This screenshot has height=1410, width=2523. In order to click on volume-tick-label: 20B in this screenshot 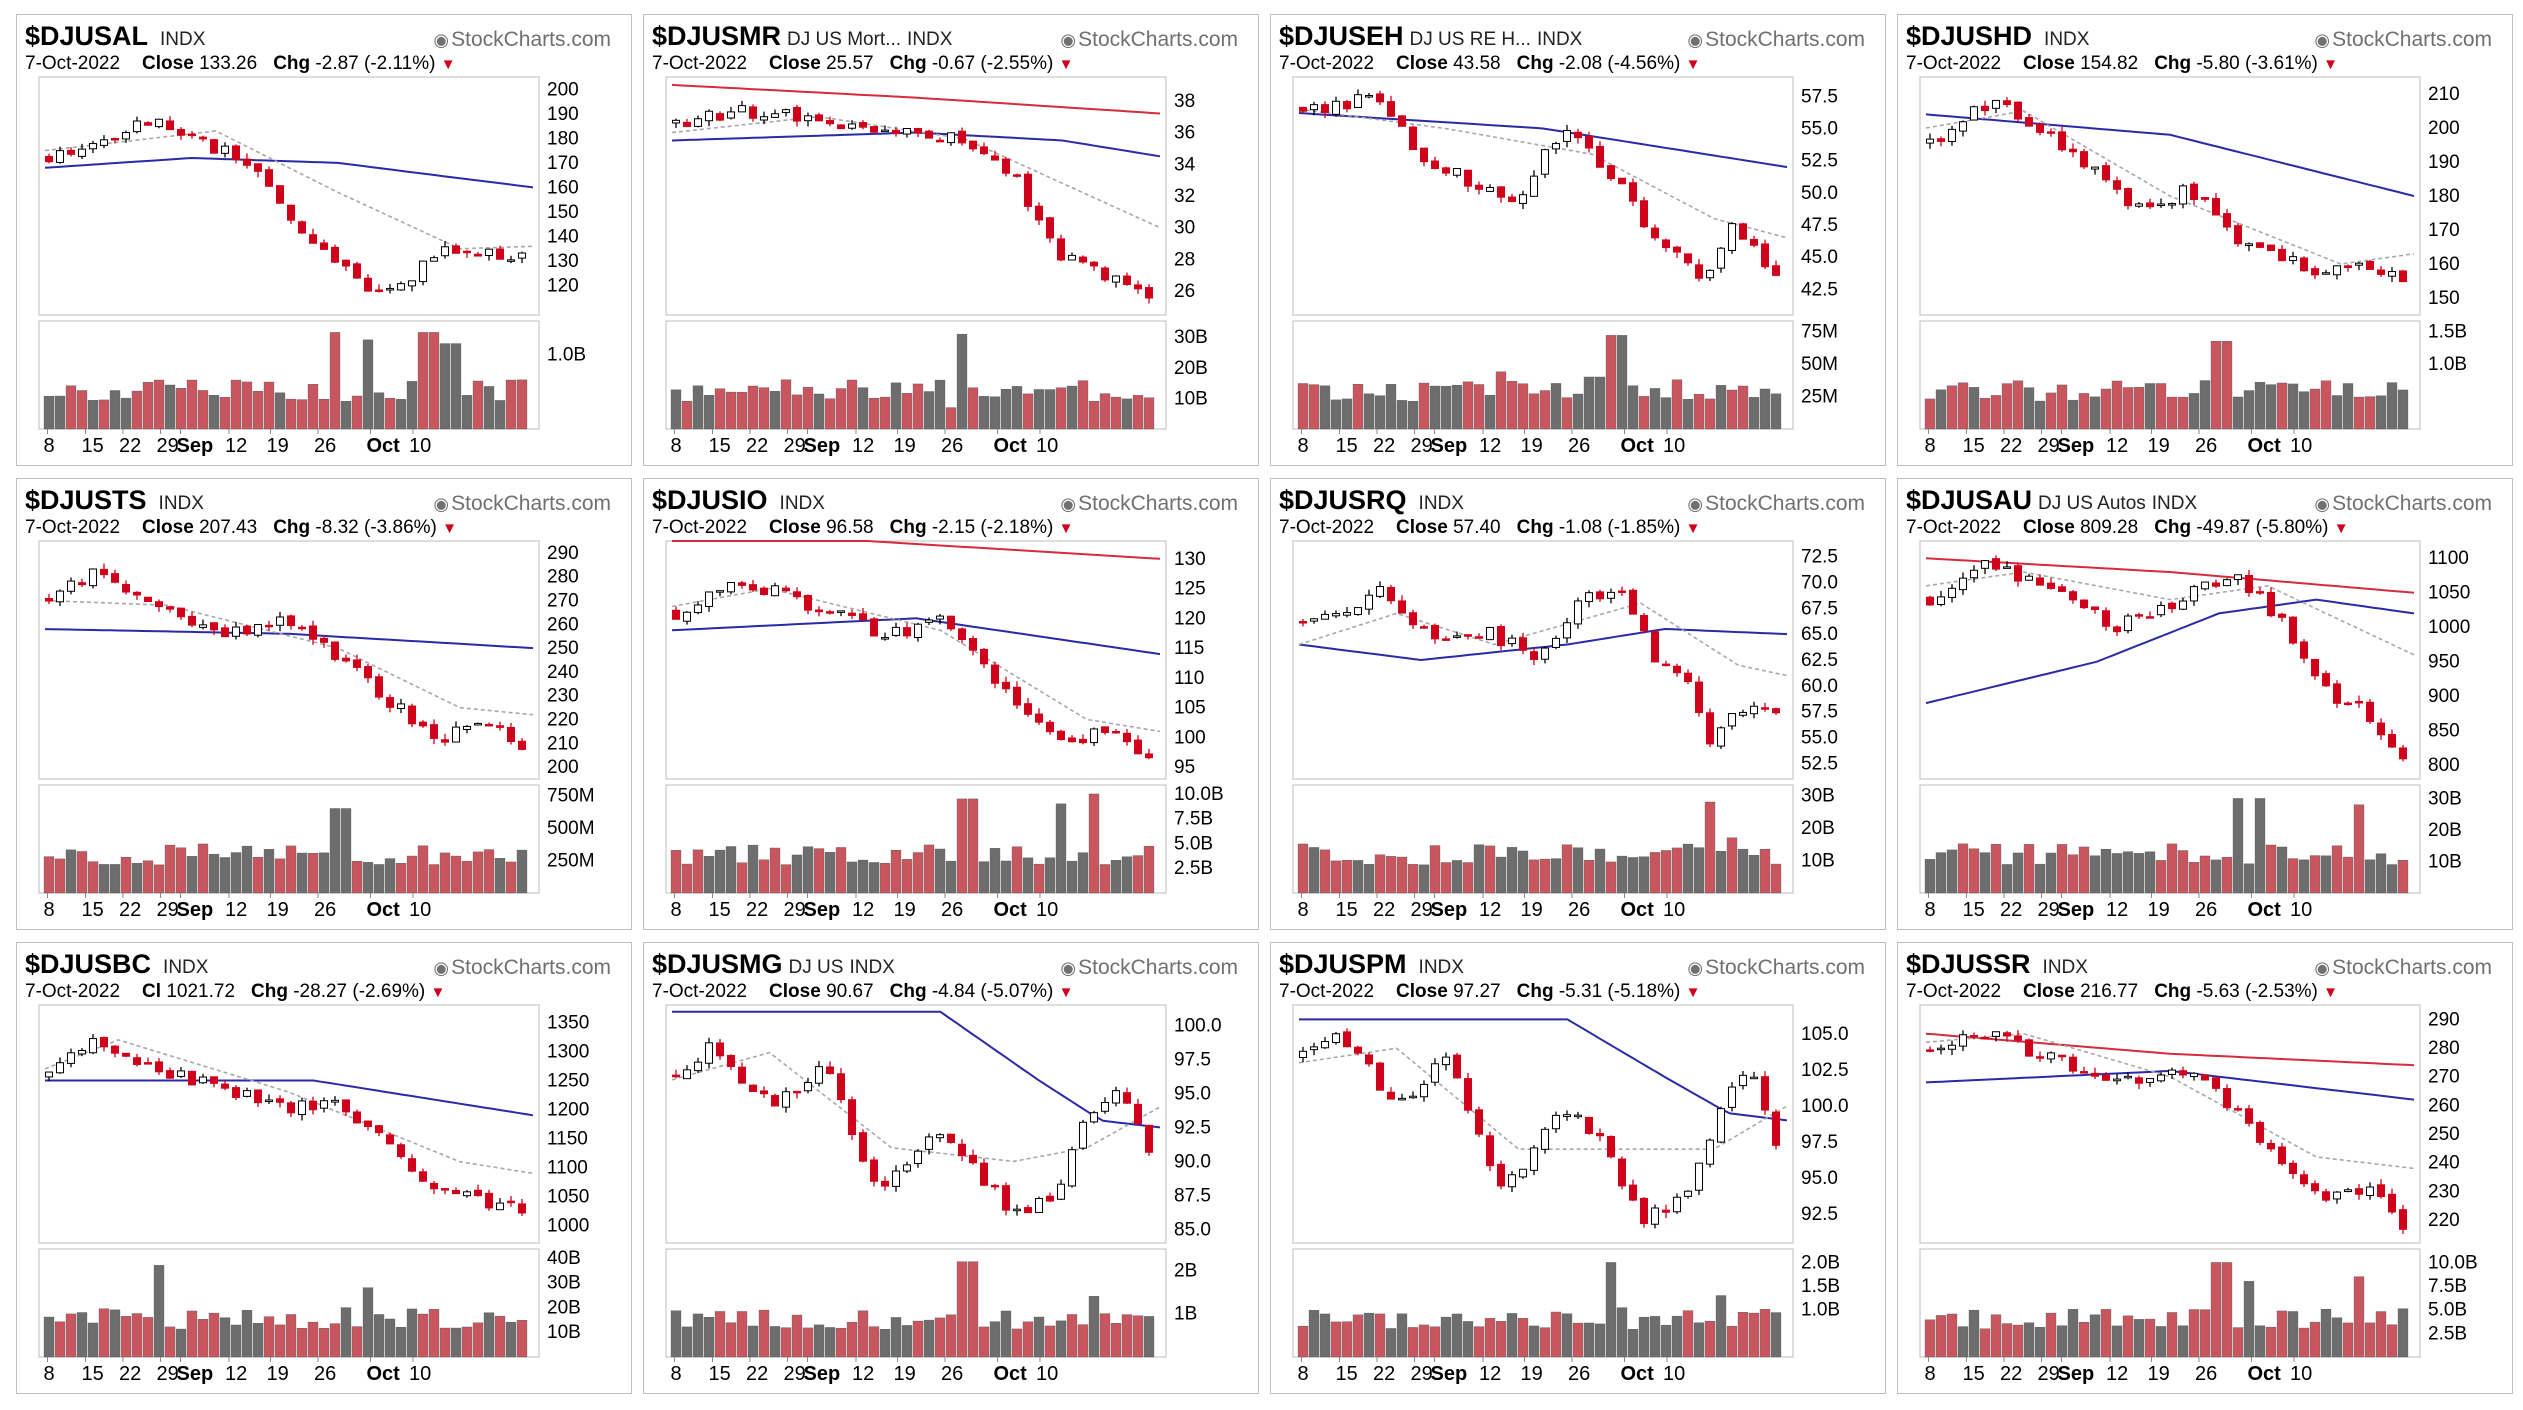, I will do `click(1818, 828)`.